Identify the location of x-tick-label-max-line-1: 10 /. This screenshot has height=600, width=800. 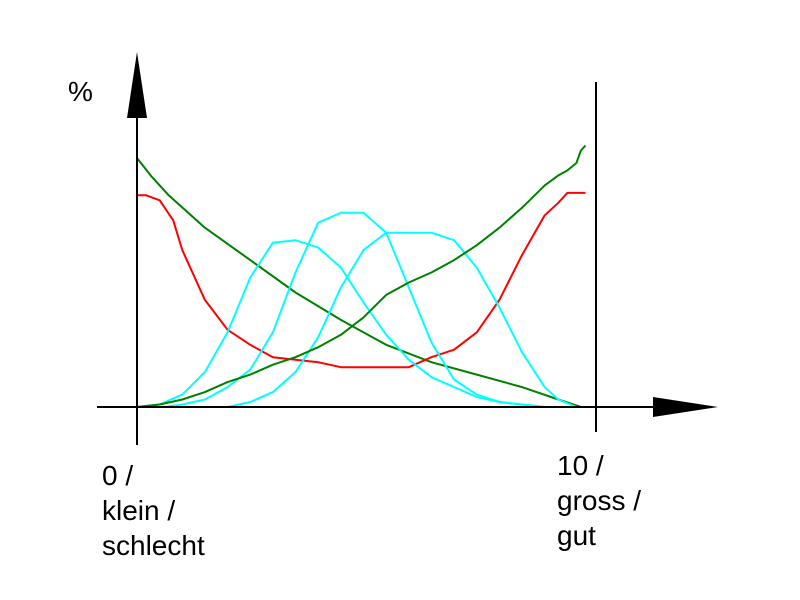
(580, 465).